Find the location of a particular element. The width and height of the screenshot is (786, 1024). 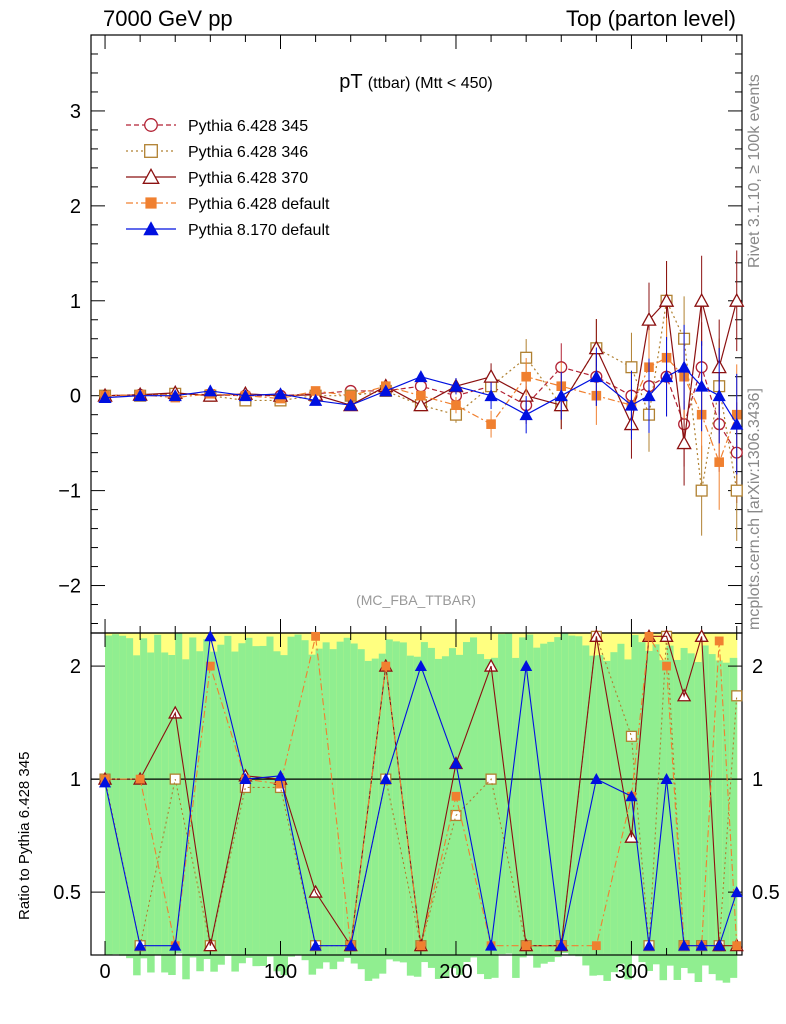

legend-label: Pythia 6.428 default is located at coordinates (259, 204).